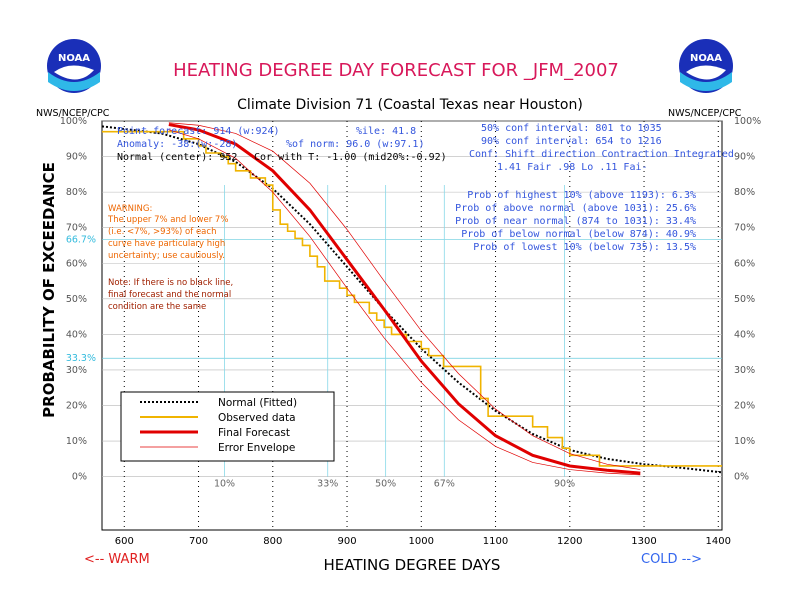 Image resolution: width=792 pixels, height=612 pixels. Describe the element at coordinates (564, 484) in the screenshot. I see `percentile-label: 90%` at that location.